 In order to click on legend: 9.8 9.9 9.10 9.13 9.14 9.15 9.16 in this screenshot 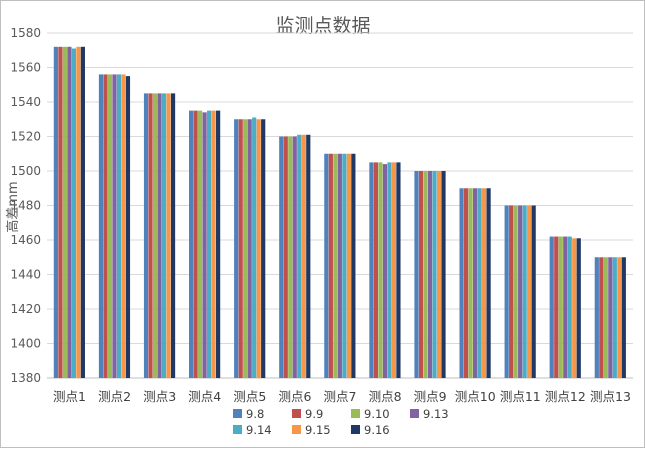, I will do `click(341, 422)`.